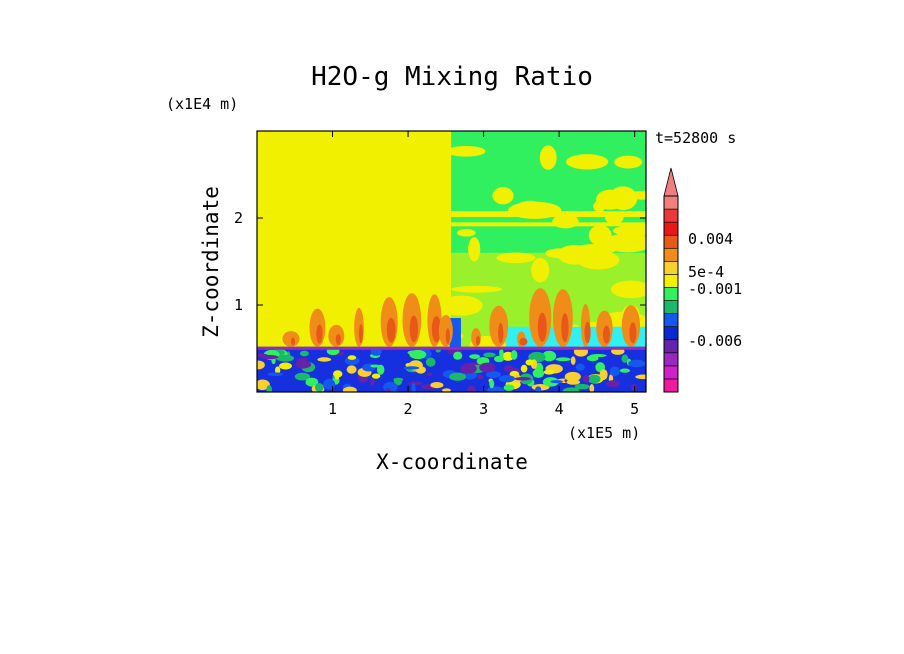 The width and height of the screenshot is (904, 654). Describe the element at coordinates (455, 333) in the screenshot. I see `field-patch` at that location.